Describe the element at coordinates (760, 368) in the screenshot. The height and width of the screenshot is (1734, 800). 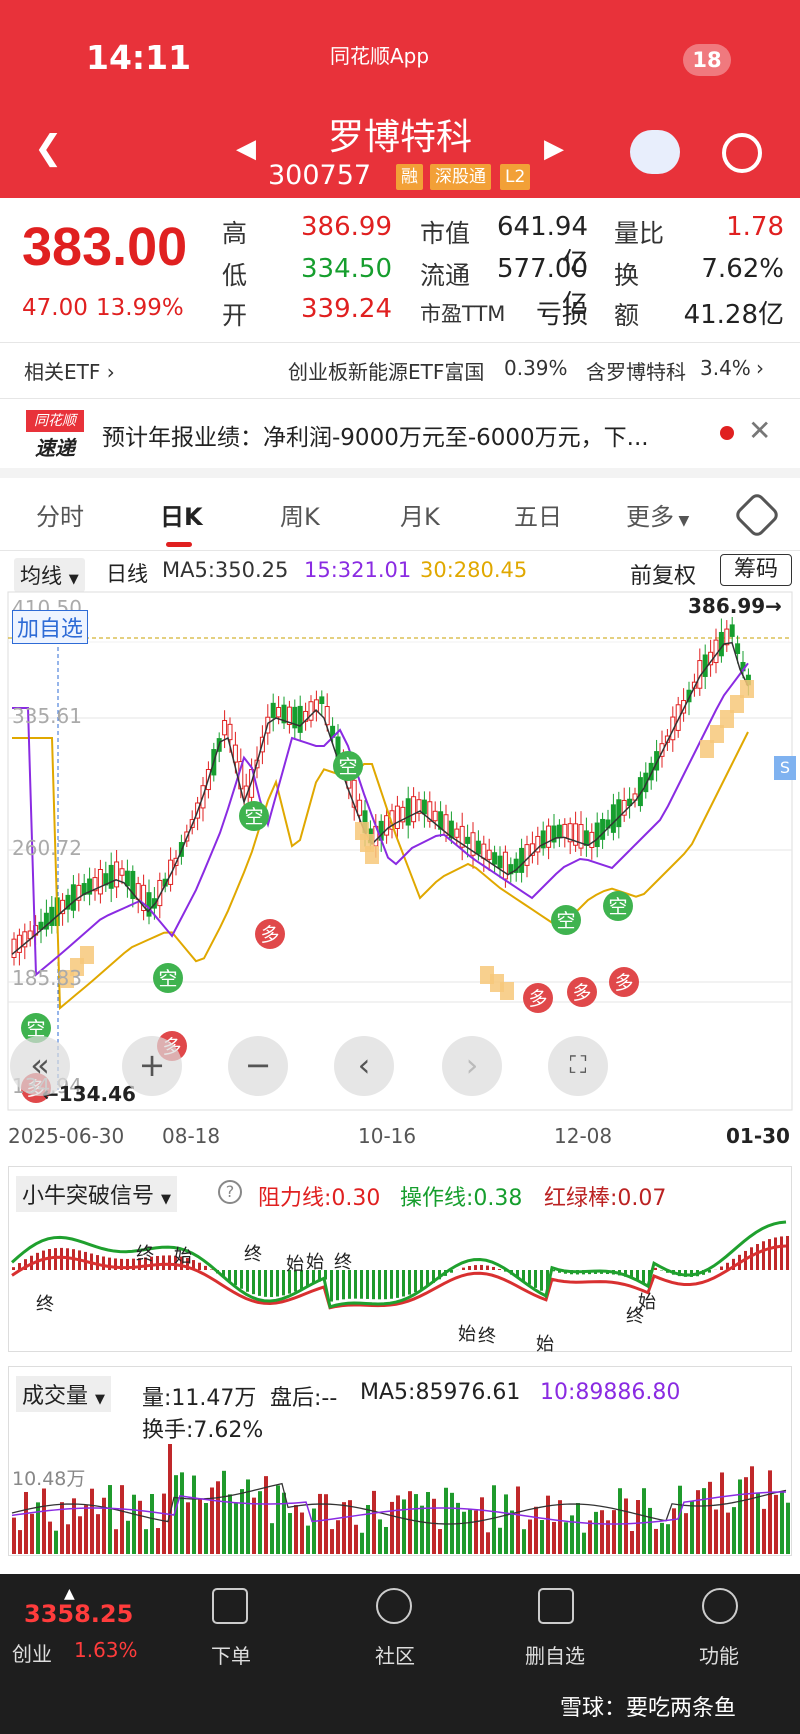
I see `chevron-right-icon: ›` at that location.